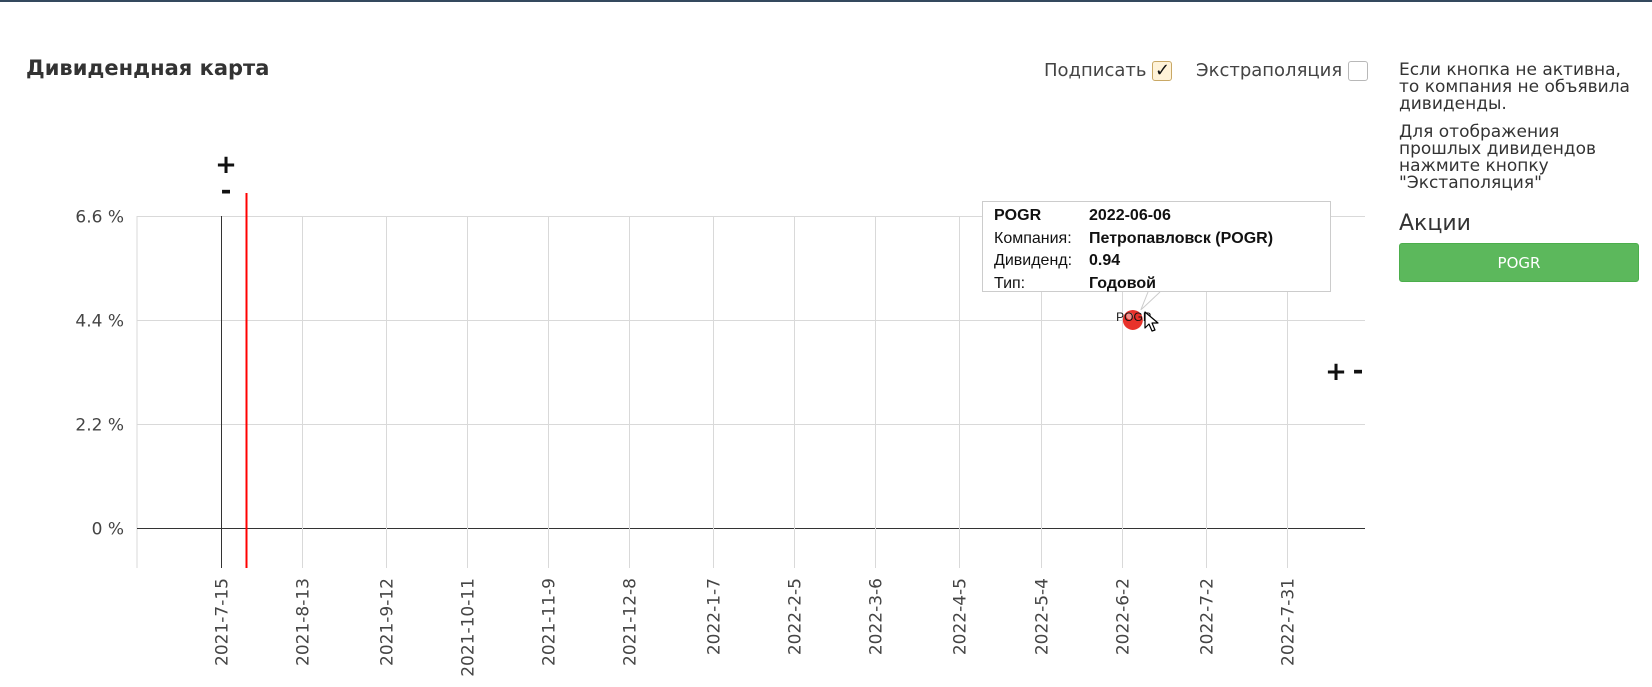 This screenshot has width=1652, height=687. Describe the element at coordinates (796, 616) in the screenshot. I see `x-tick-label: 2022-2-5` at that location.